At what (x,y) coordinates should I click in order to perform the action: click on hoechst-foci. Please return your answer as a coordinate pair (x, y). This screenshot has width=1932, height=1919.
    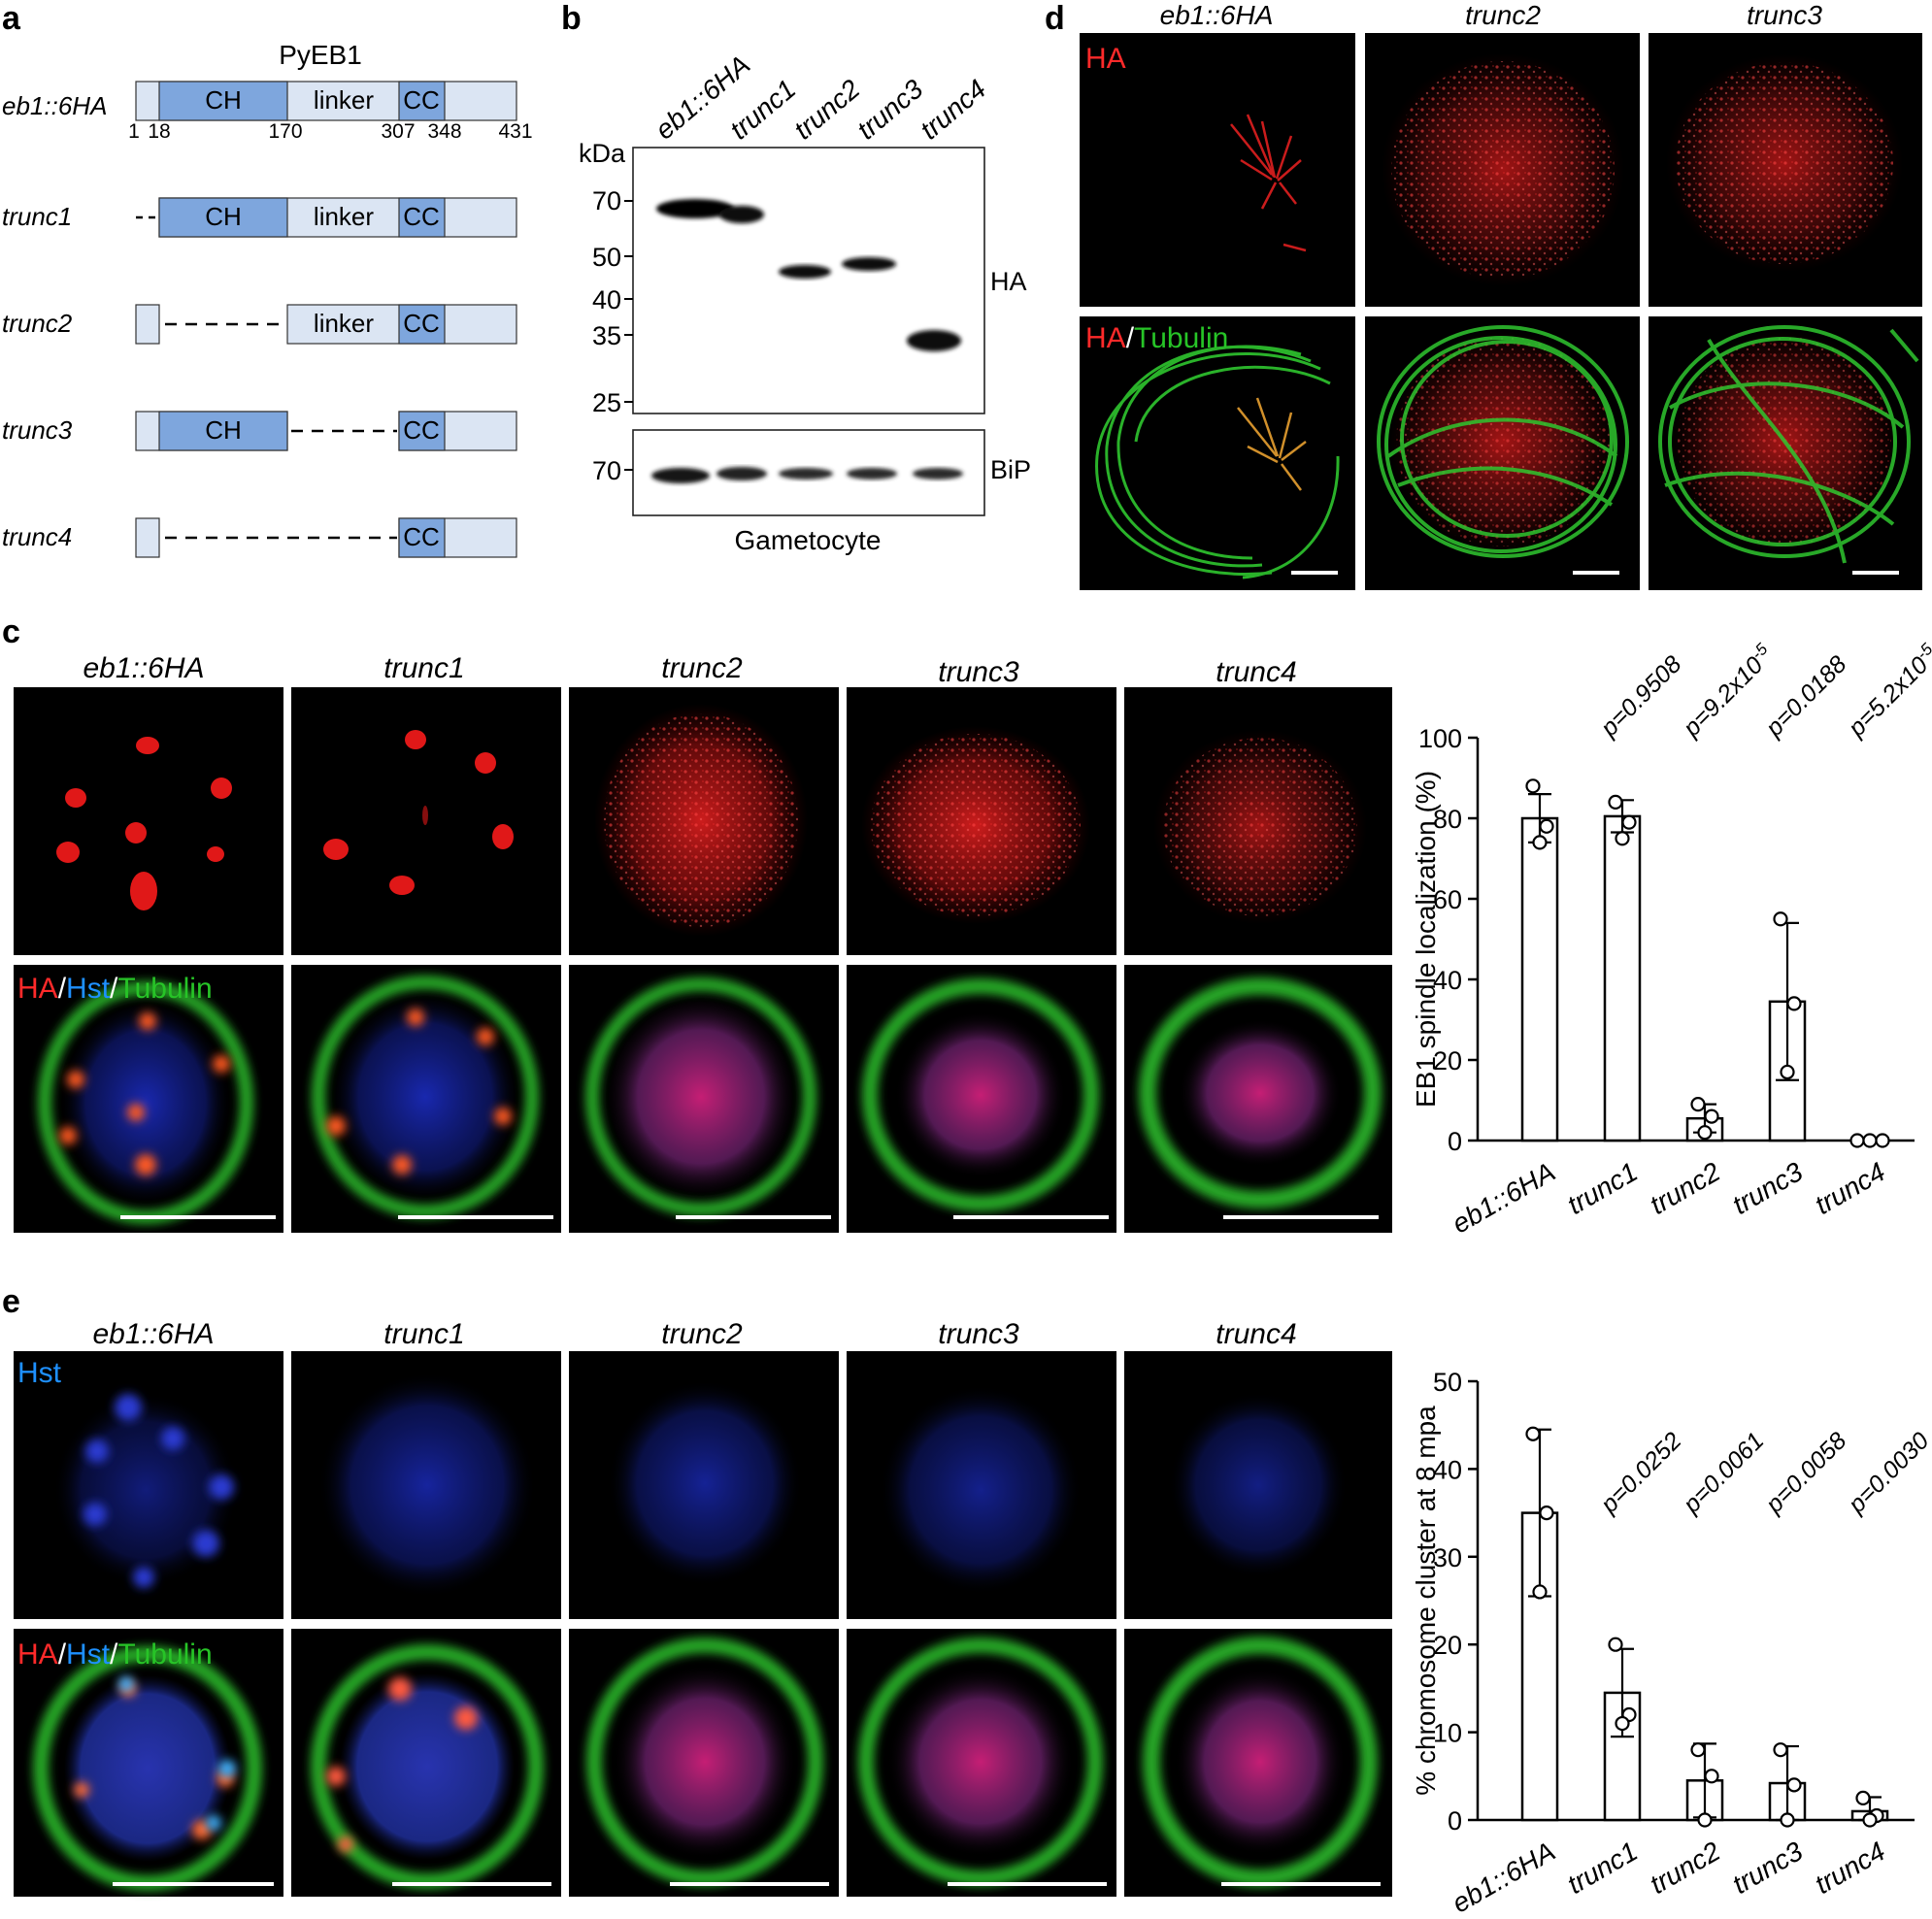
    Looking at the image, I should click on (158, 1491).